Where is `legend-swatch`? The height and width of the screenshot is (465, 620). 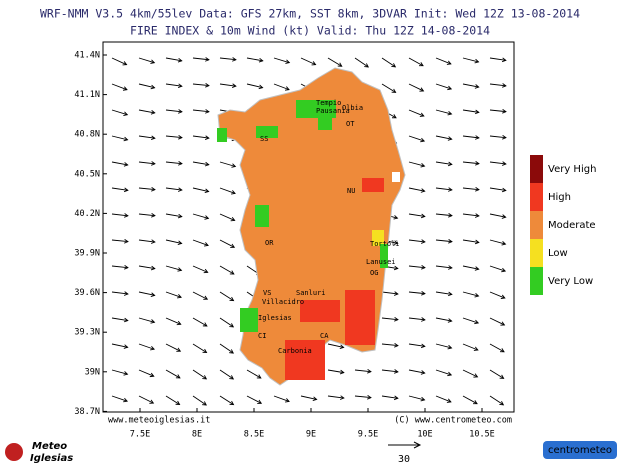
legend-swatch is located at coordinates (536, 225).